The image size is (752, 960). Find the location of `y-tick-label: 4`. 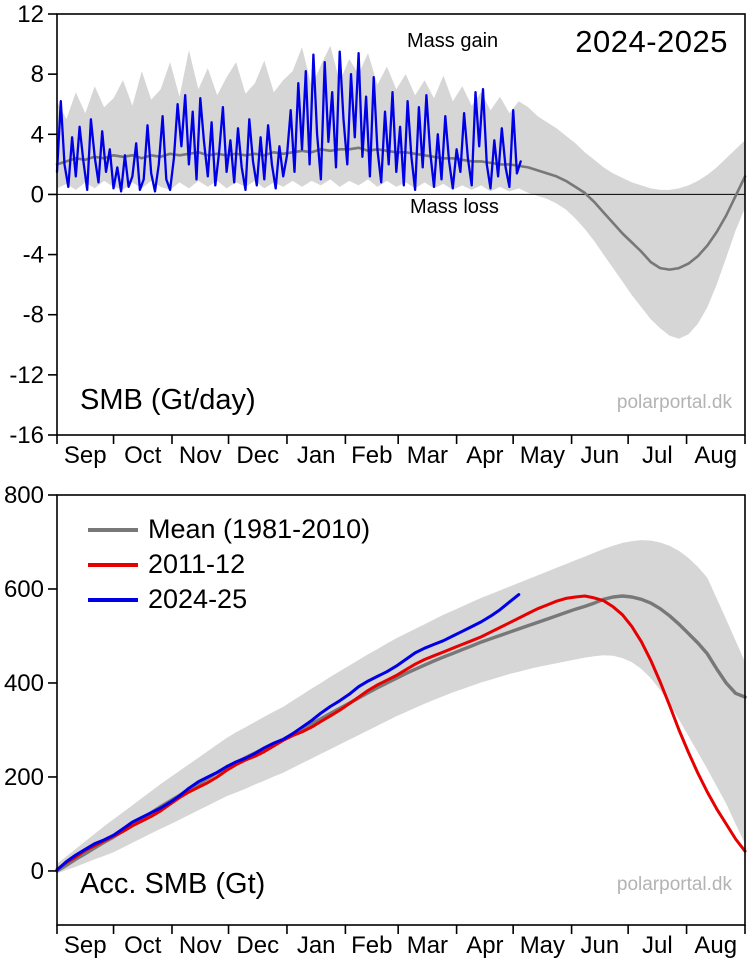

y-tick-label: 4 is located at coordinates (37, 134).